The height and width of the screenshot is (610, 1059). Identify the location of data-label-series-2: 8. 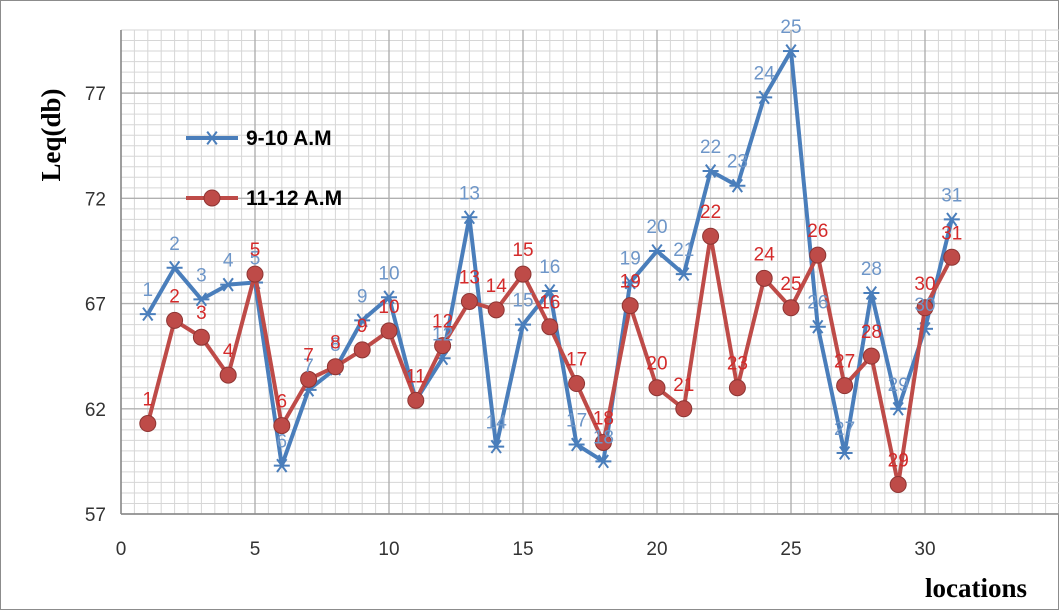
(335, 343).